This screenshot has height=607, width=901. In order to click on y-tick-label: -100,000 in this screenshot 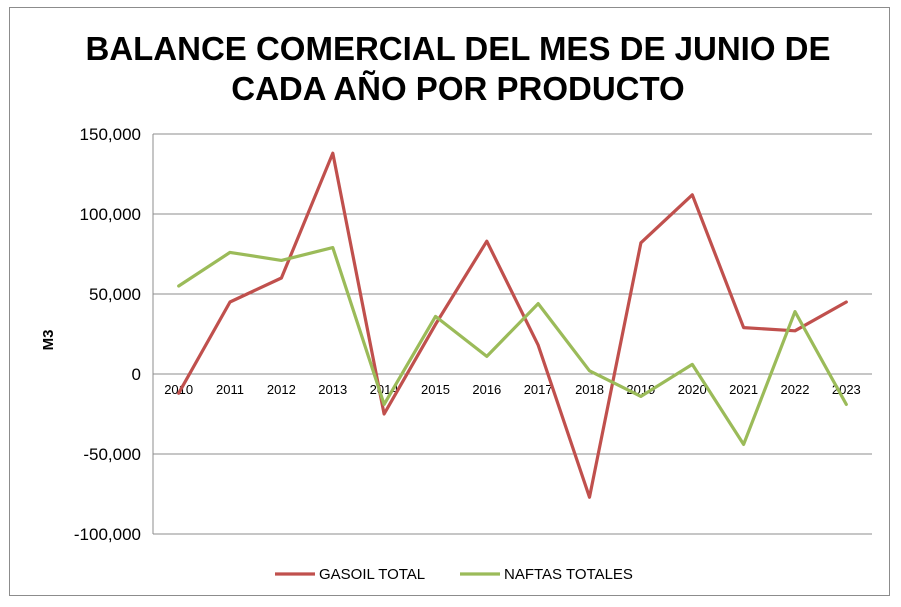, I will do `click(107, 534)`.